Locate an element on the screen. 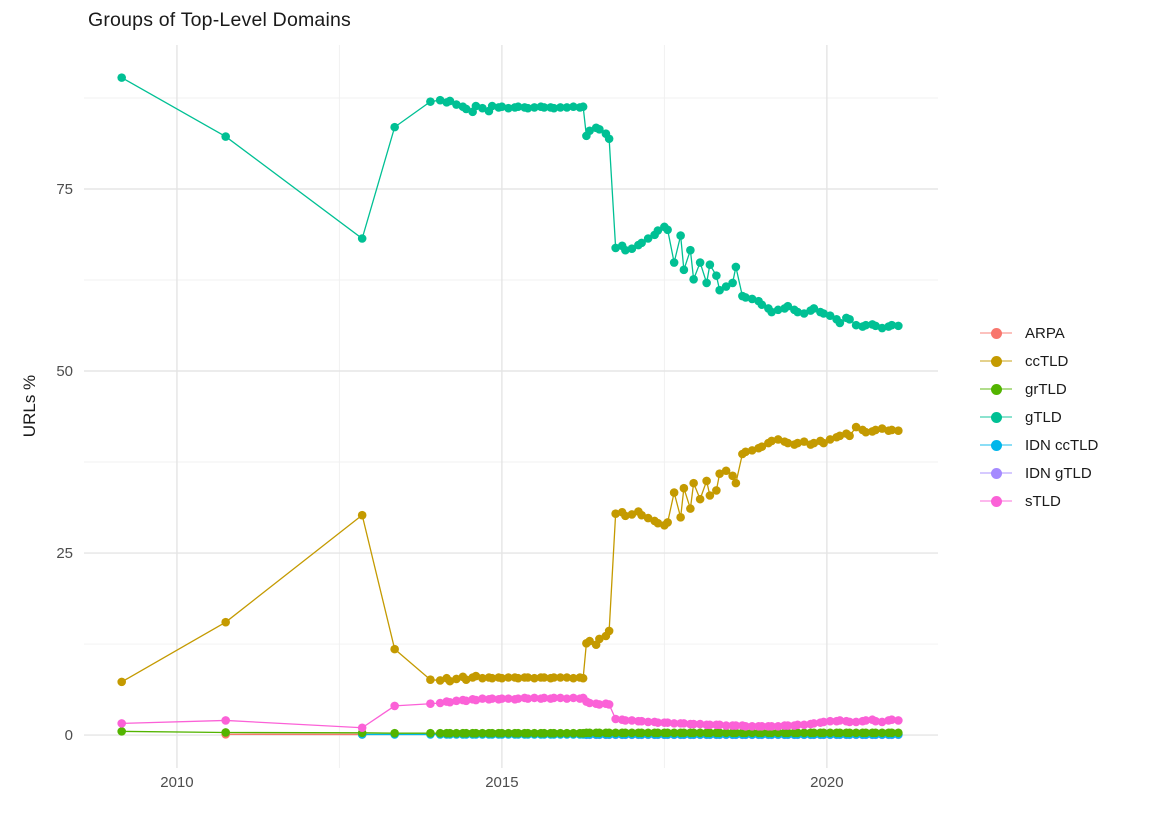 This screenshot has height=827, width=1164. x-tick-label: 2010 is located at coordinates (176, 782).